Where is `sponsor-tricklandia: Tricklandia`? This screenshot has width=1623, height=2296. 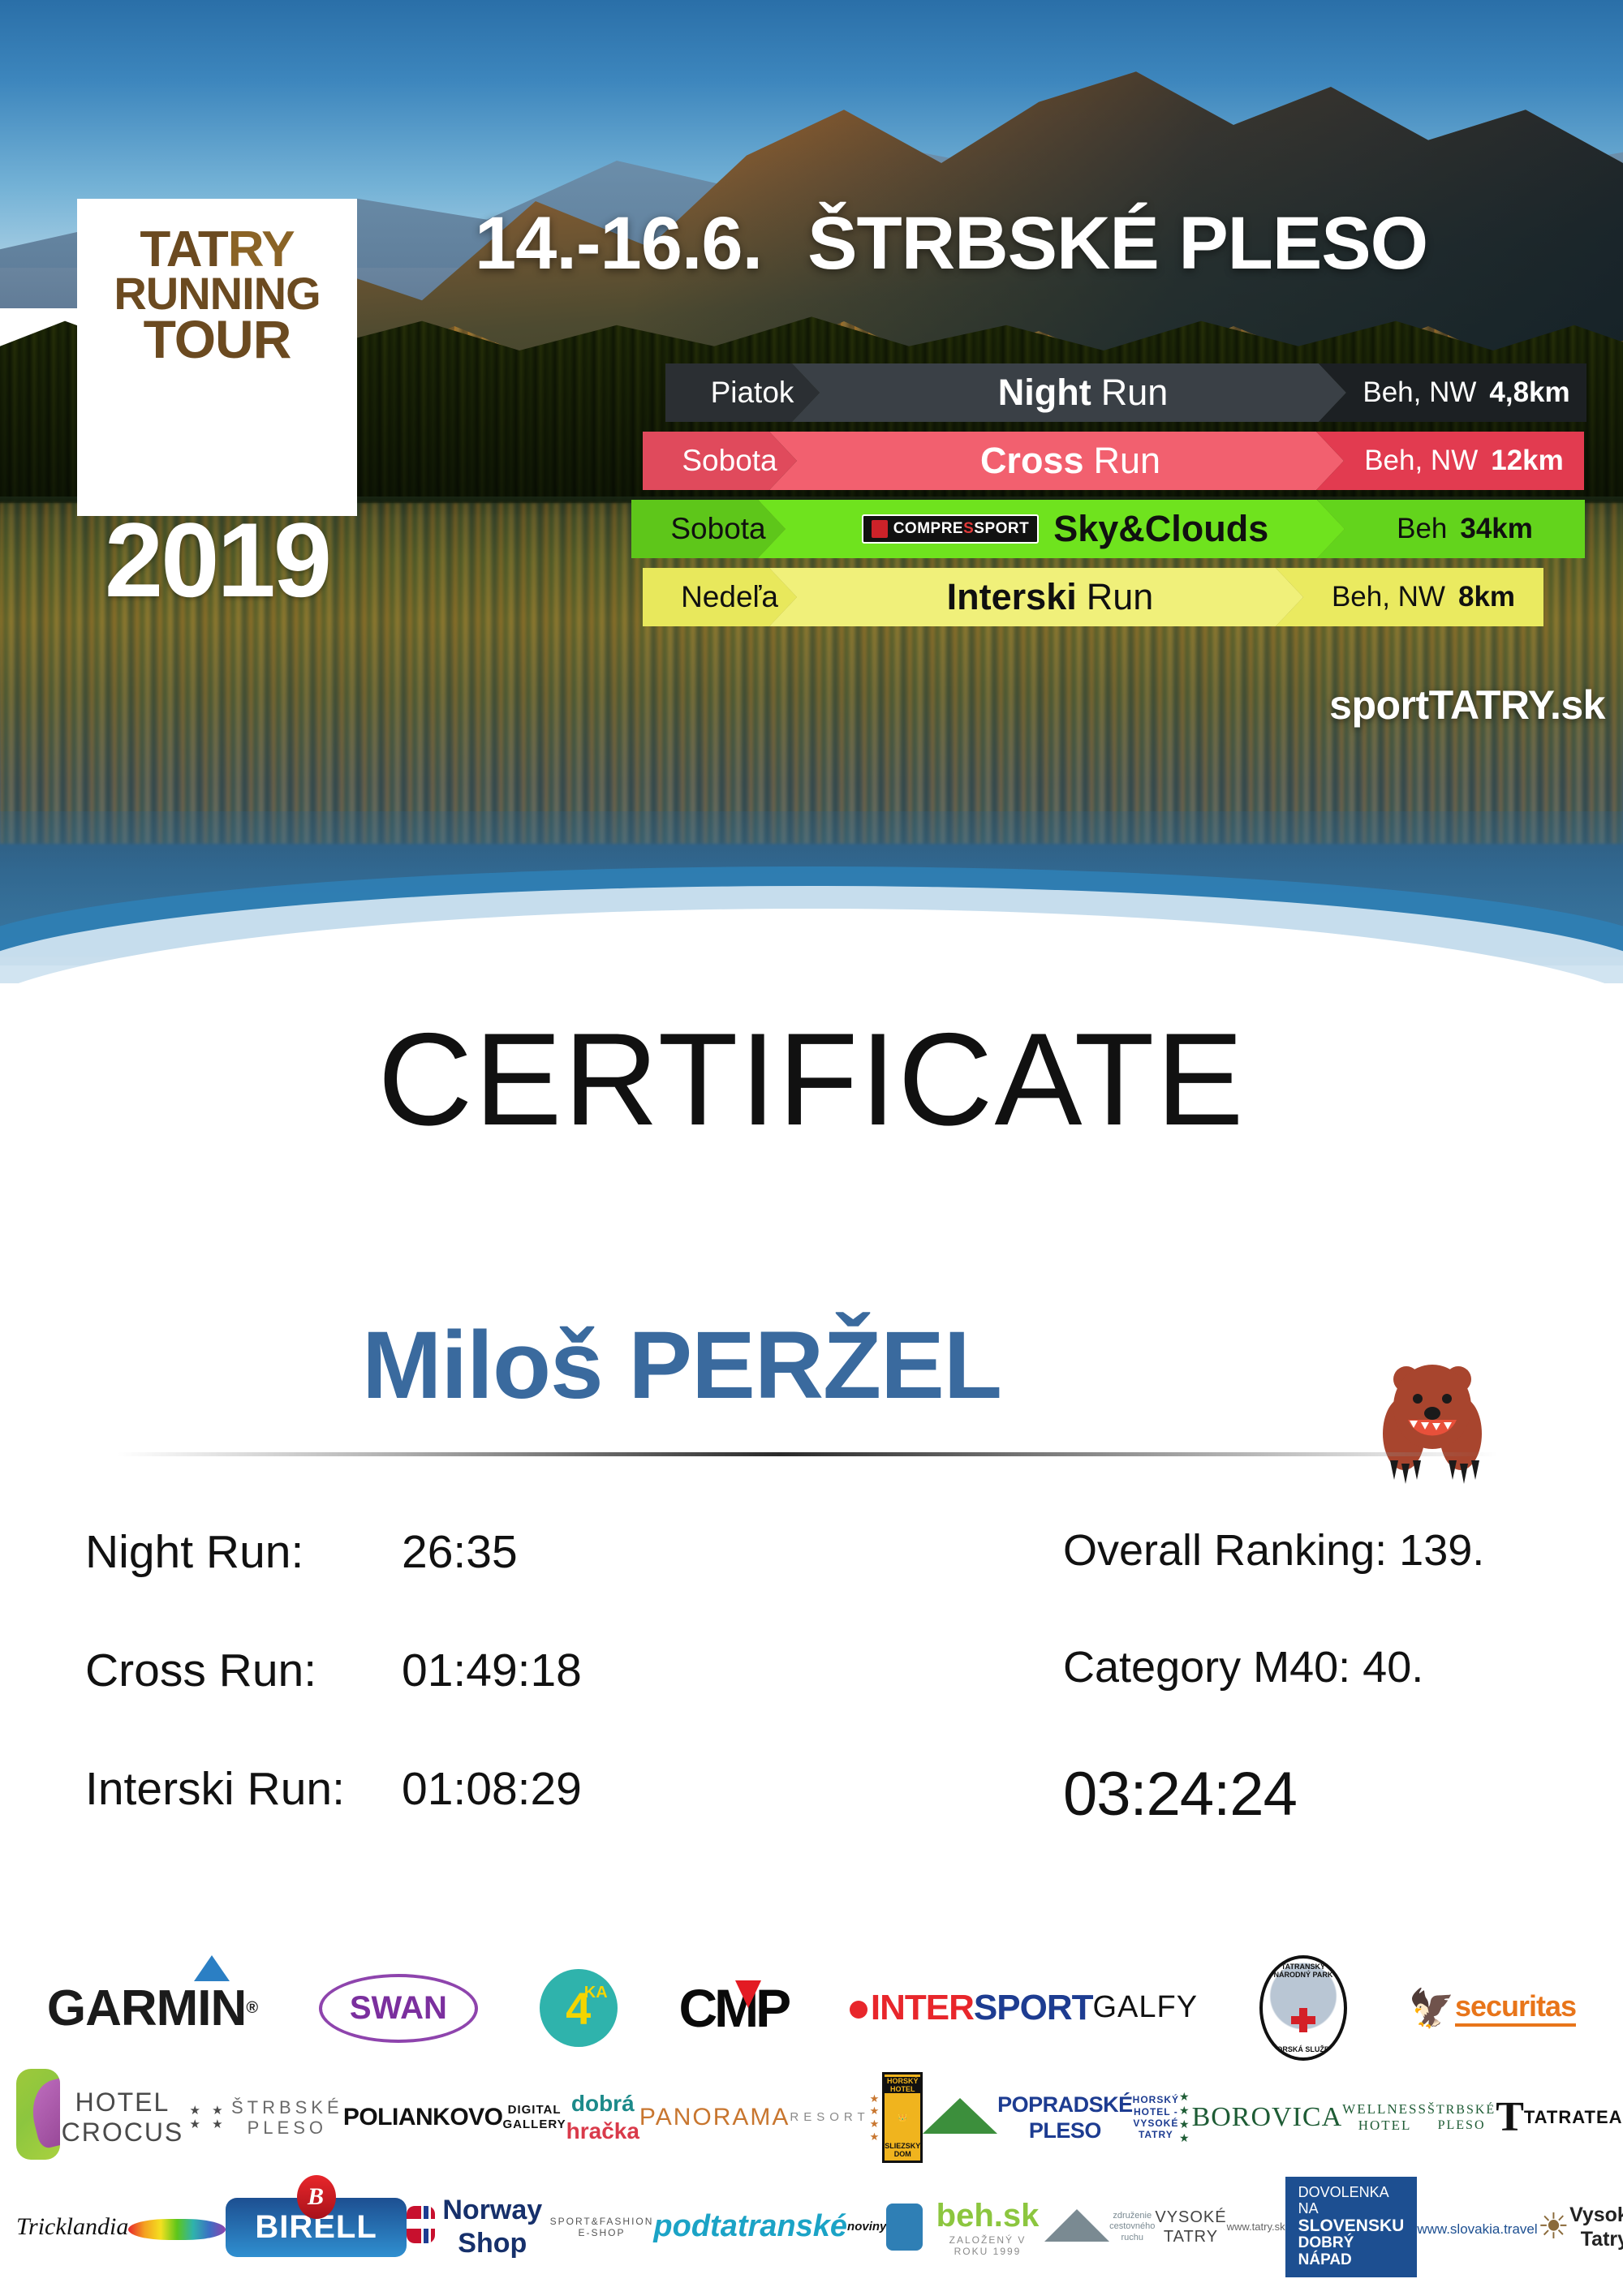
sponsor-tricklandia: Tricklandia is located at coordinates (121, 2227).